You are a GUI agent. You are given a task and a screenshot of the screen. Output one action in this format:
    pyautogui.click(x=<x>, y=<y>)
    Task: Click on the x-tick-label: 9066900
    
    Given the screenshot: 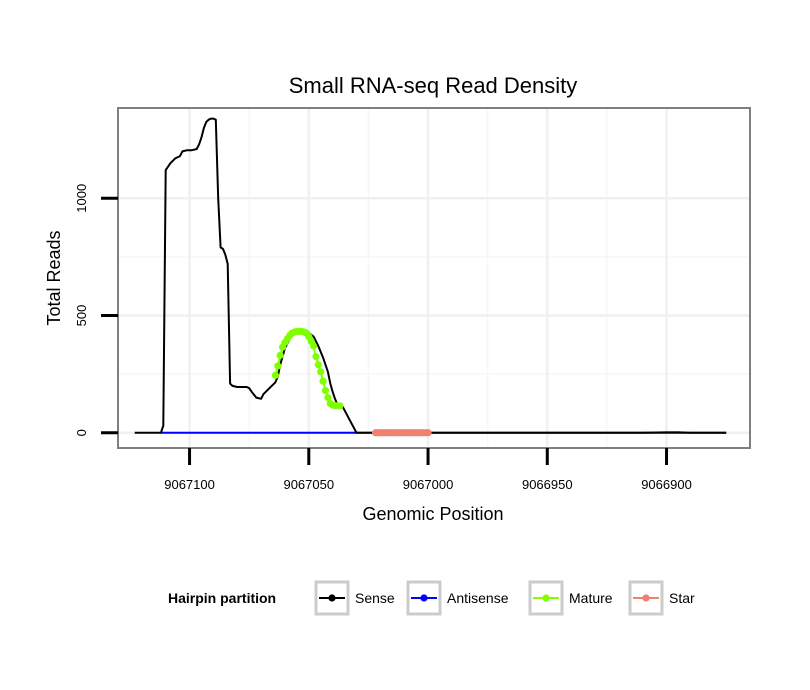 What is the action you would take?
    pyautogui.click(x=666, y=484)
    